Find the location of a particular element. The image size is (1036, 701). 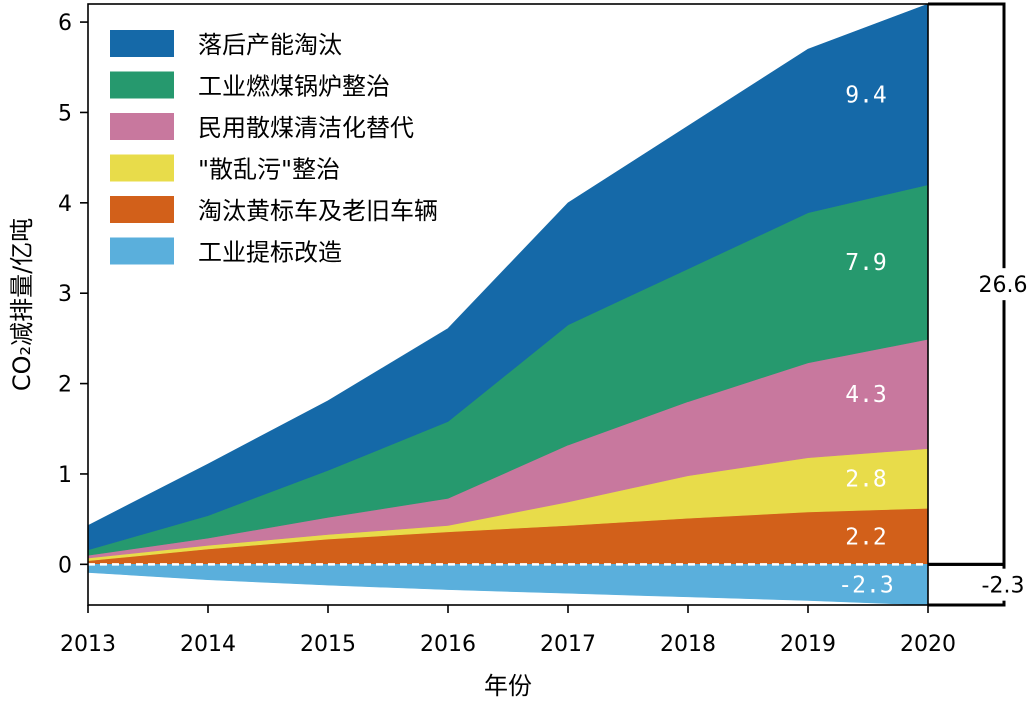

bracket-label: -2.3 is located at coordinates (1003, 586).